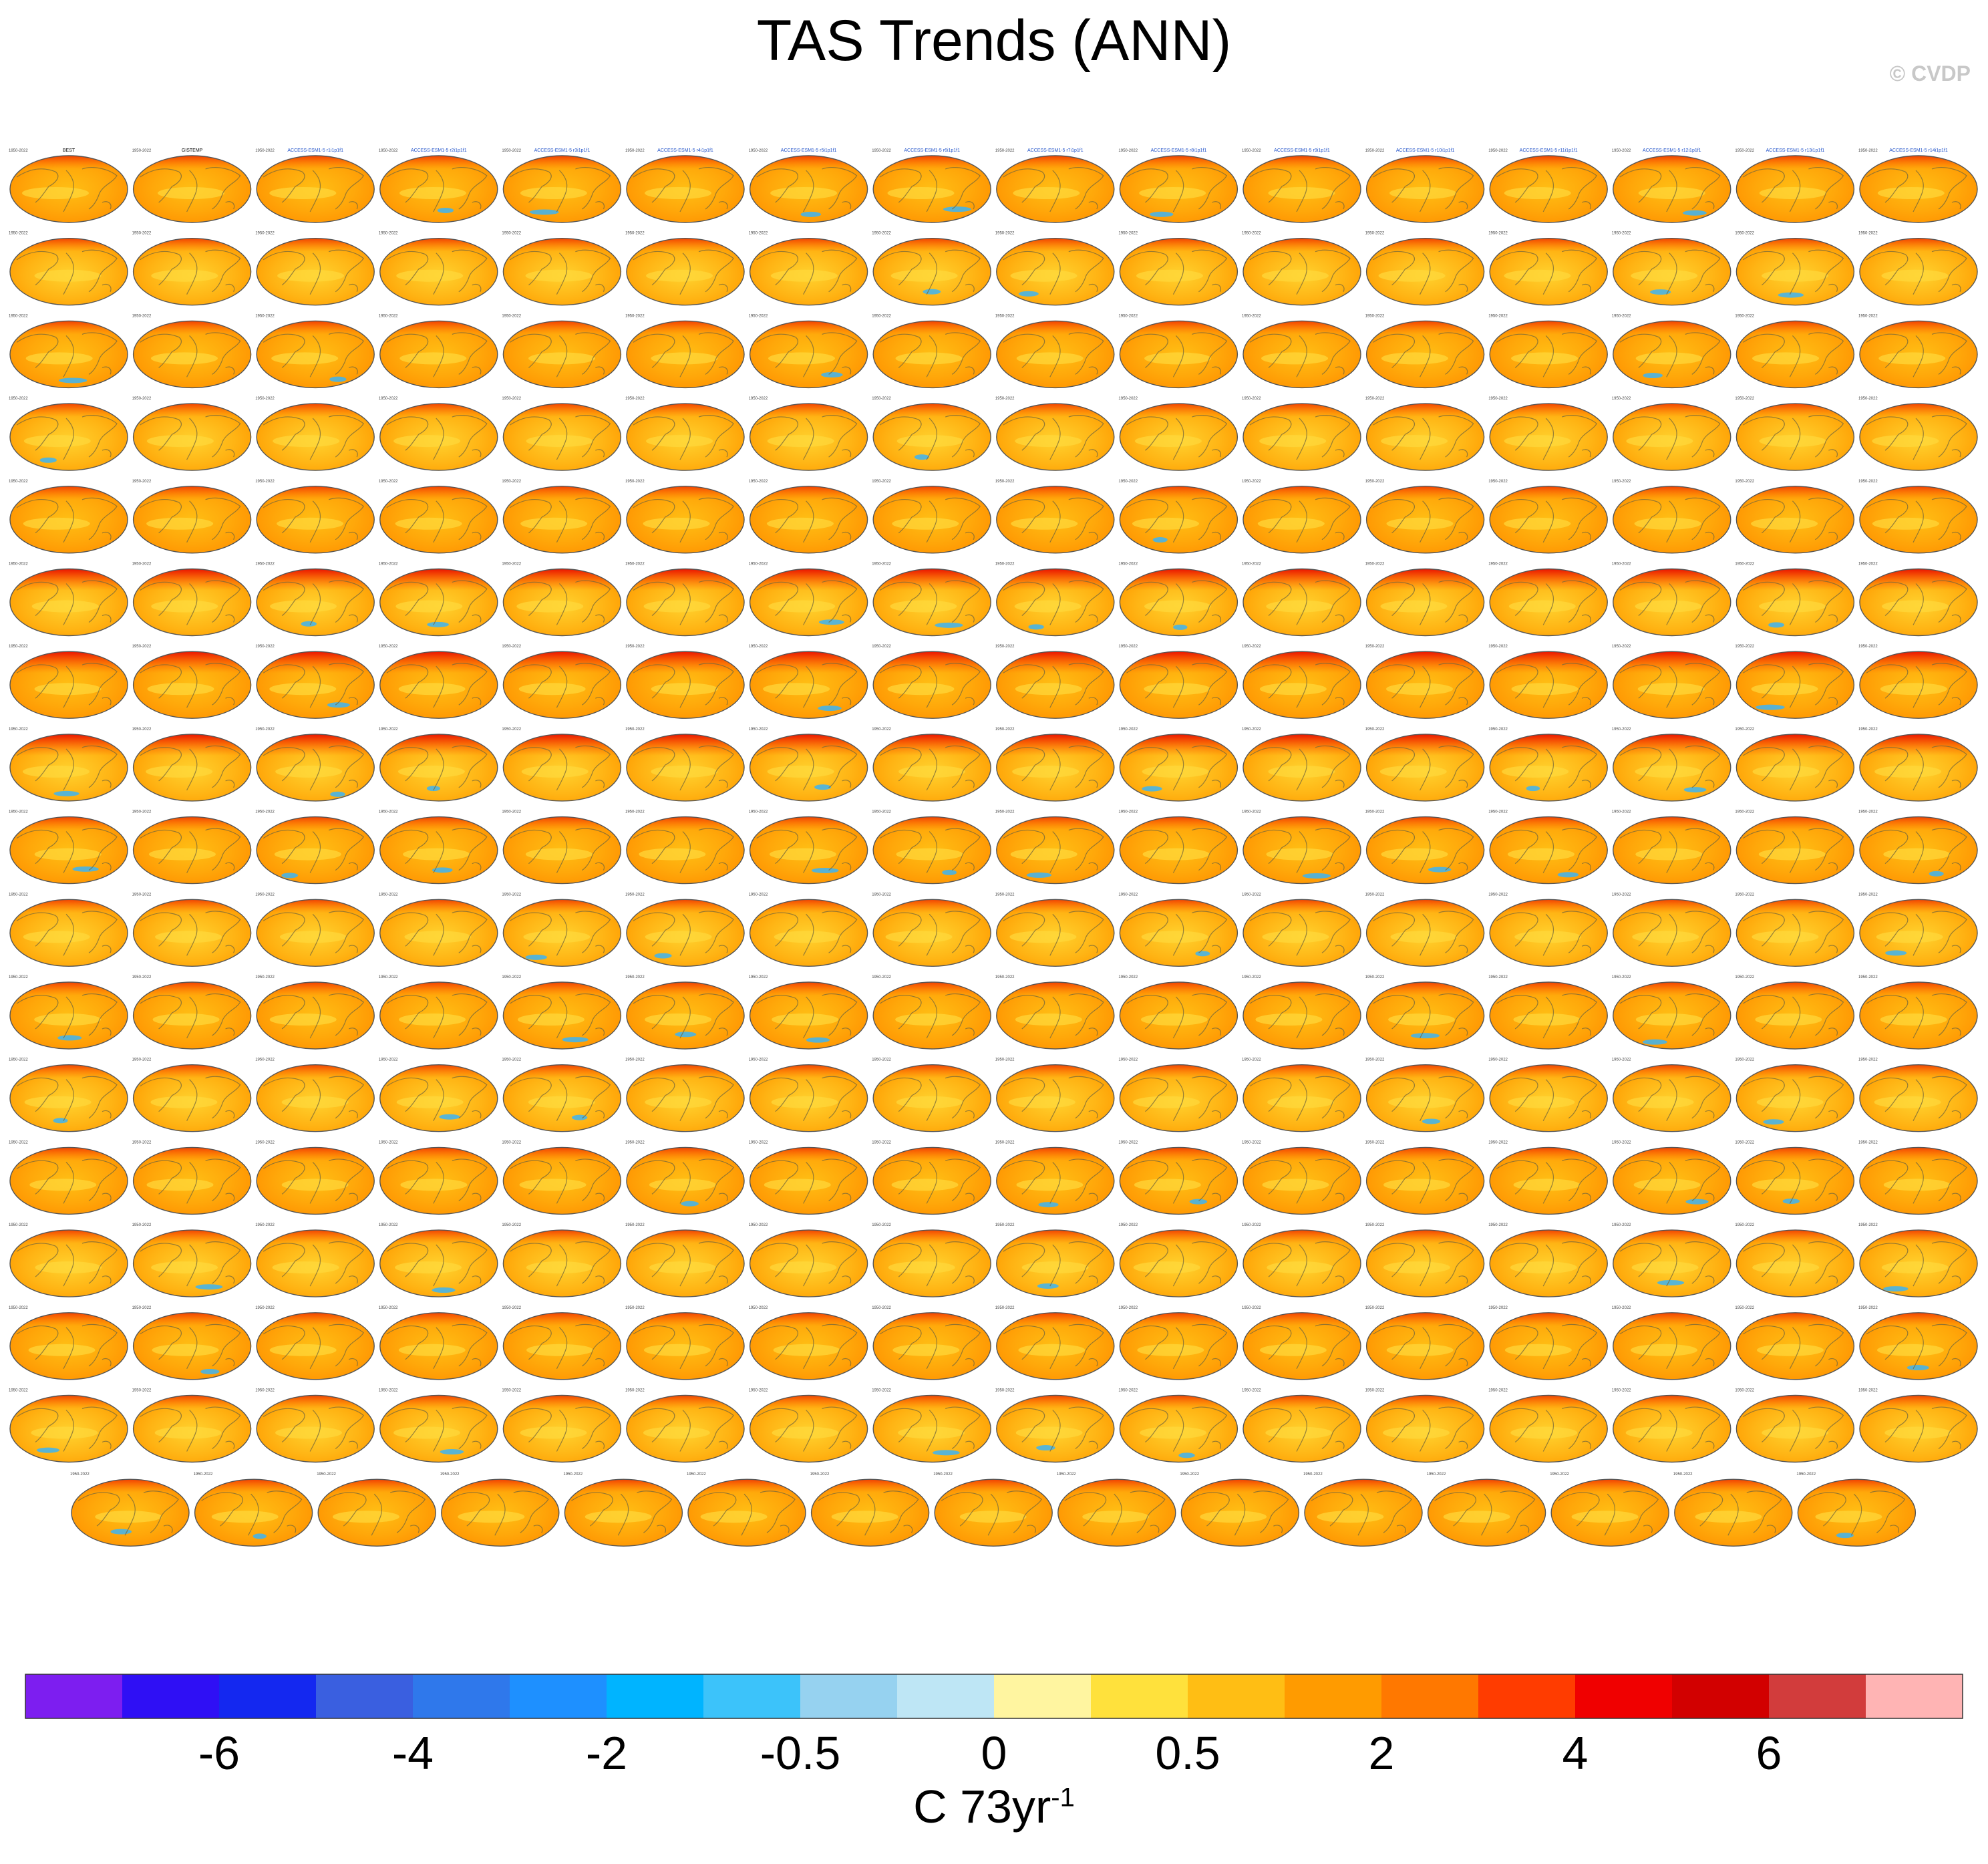 This screenshot has height=1864, width=1988. Describe the element at coordinates (219, 1753) in the screenshot. I see `colorbar-tick-label: -6` at that location.